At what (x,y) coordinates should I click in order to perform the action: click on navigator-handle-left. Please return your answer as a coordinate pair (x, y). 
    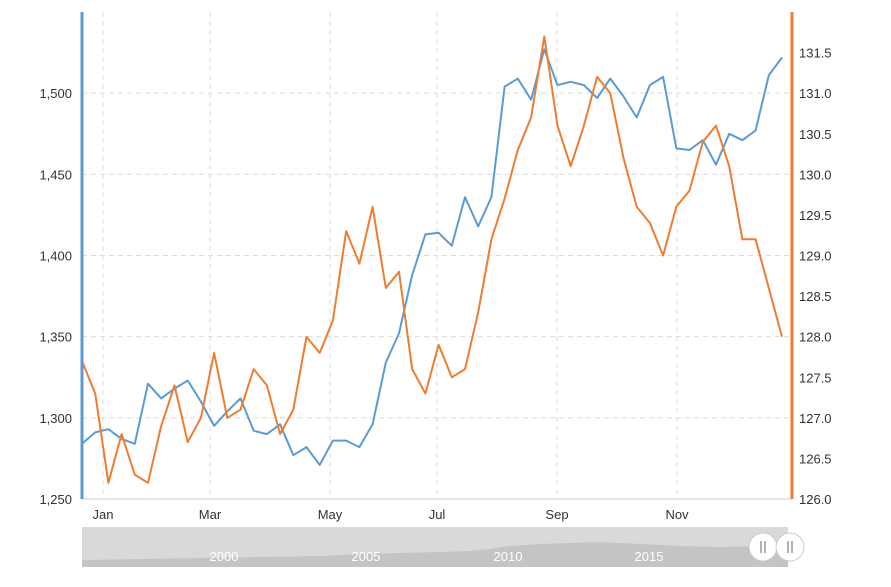
    Looking at the image, I should click on (763, 547).